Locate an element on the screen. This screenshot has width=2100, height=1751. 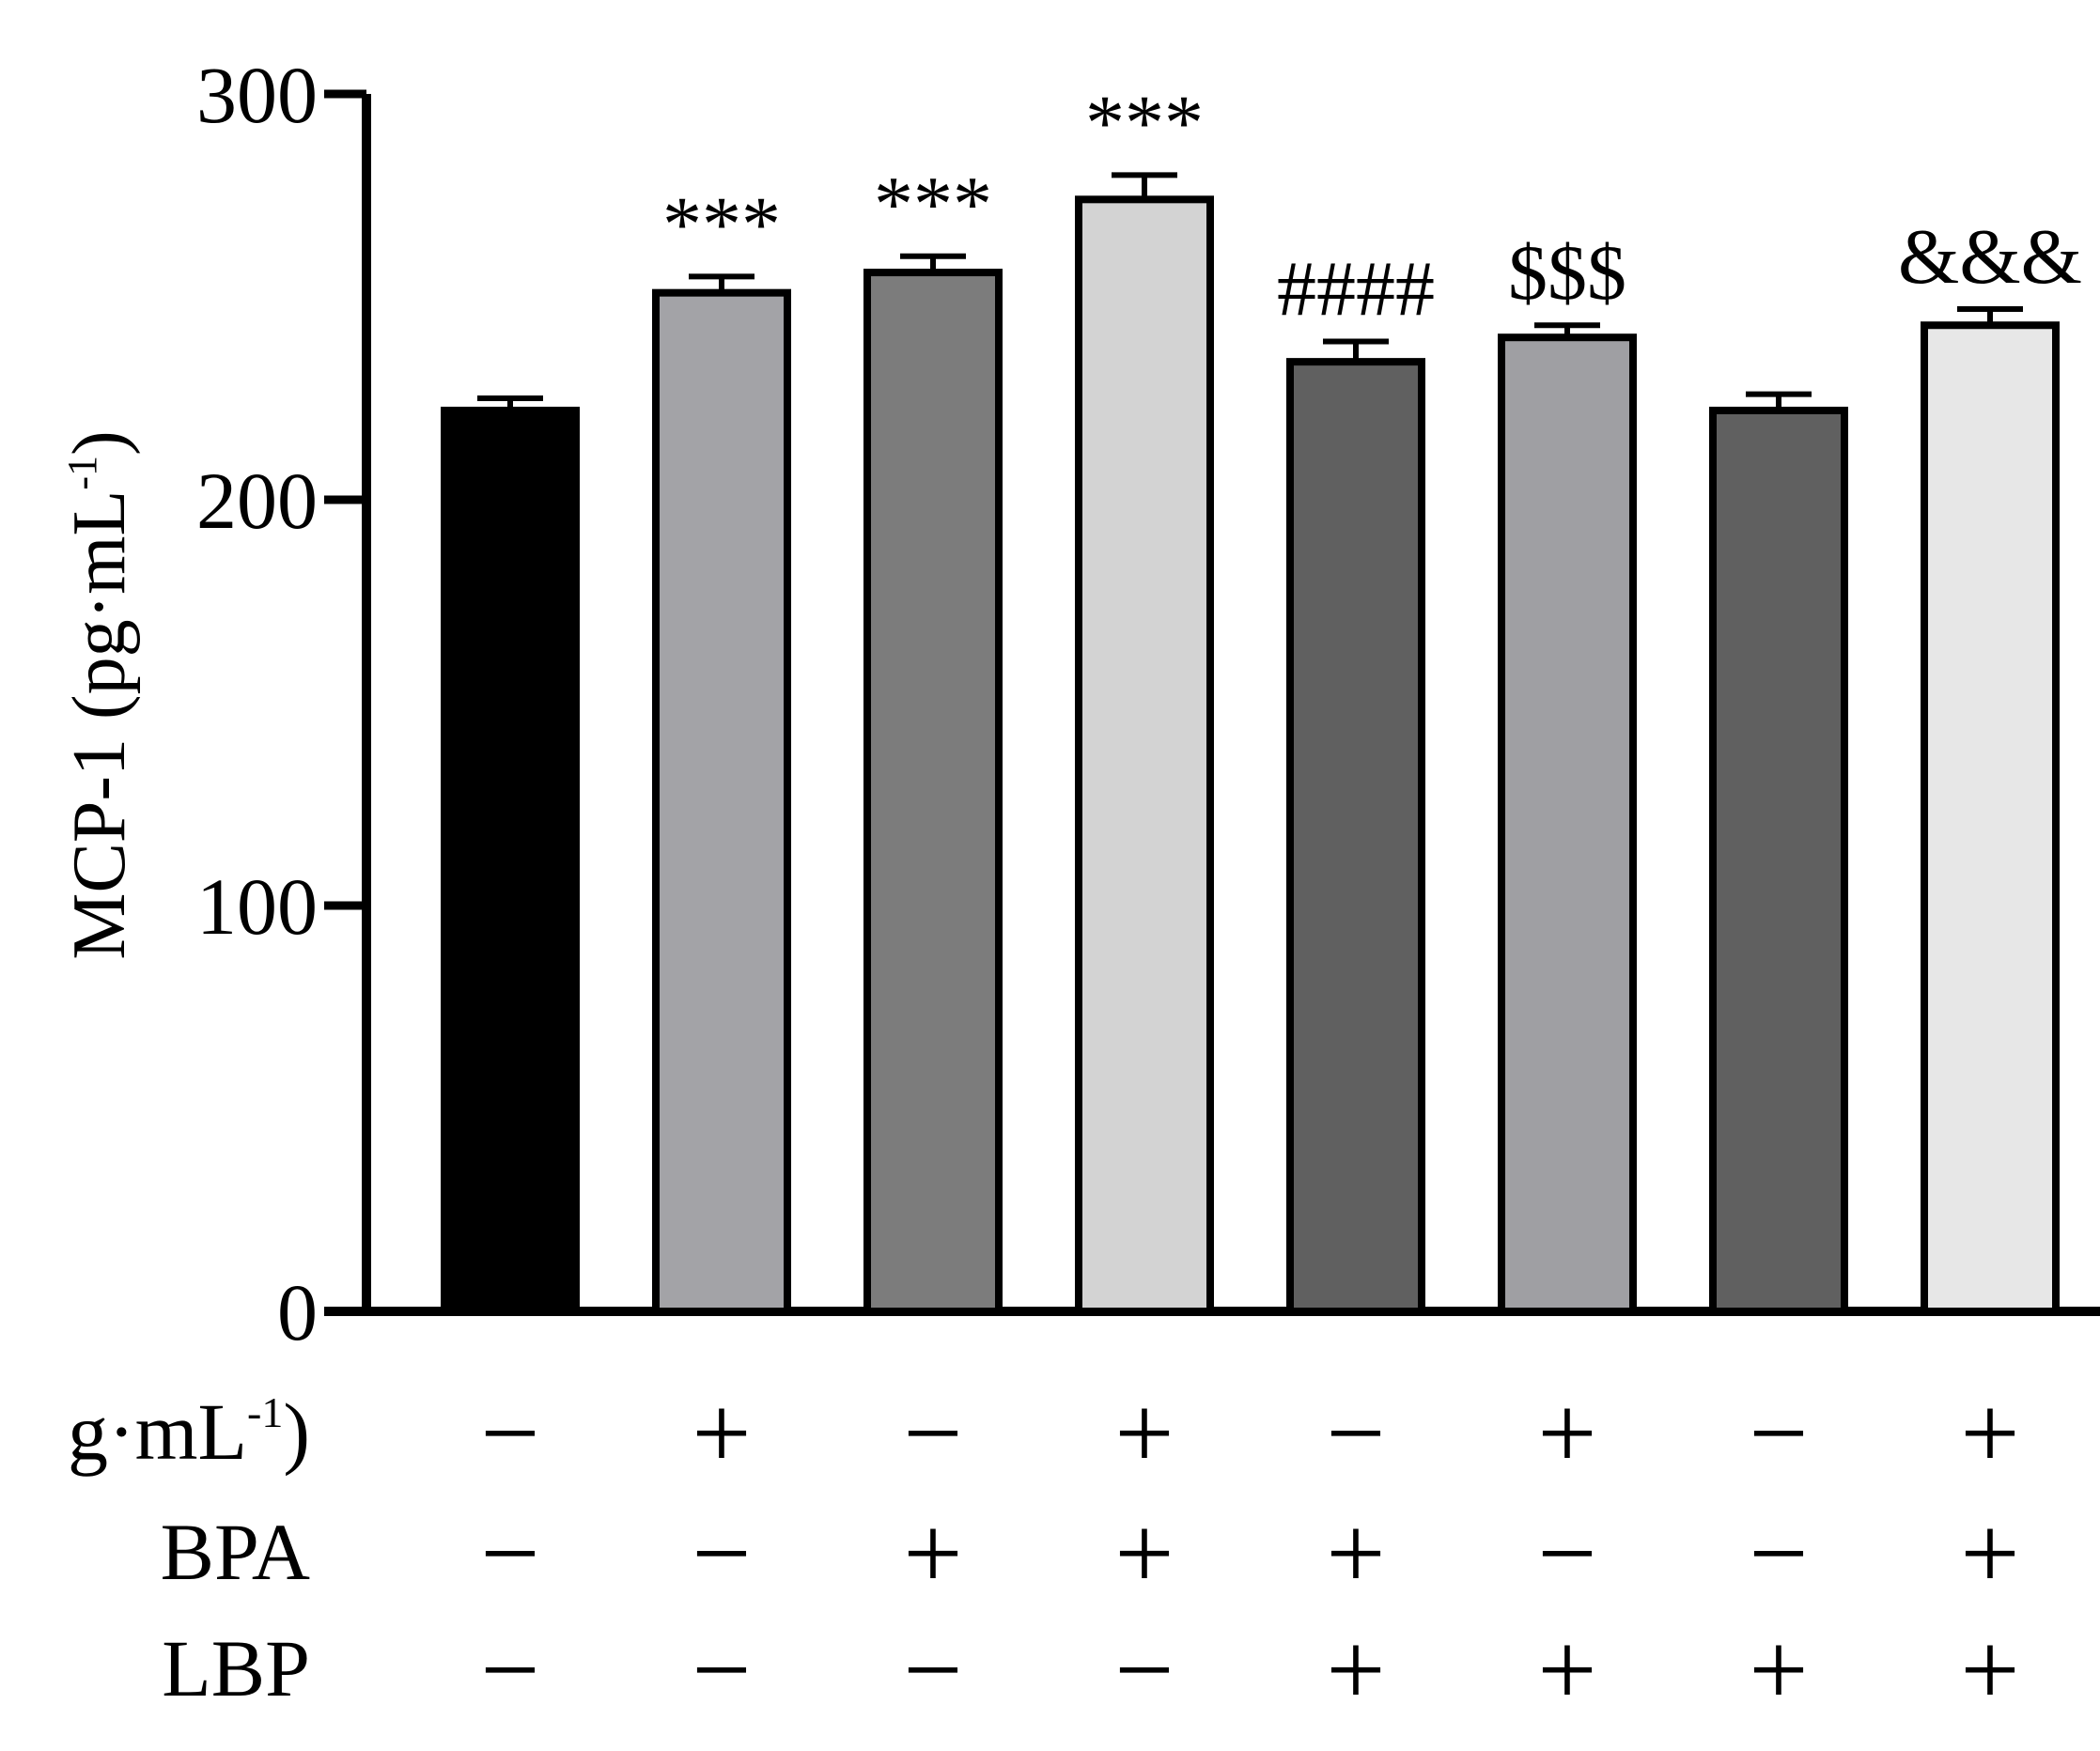
treatment-sign-r3-c2: − is located at coordinates (721, 1670).